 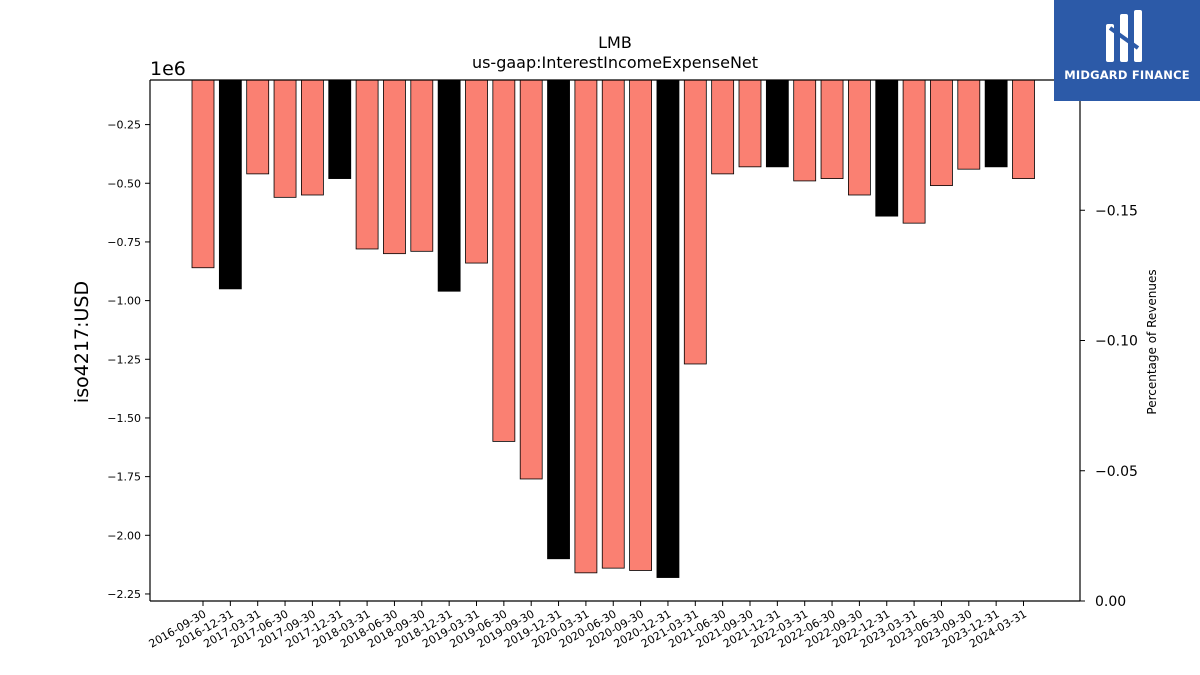 What do you see at coordinates (1116, 342) in the screenshot?
I see `y2-tick-label: −0.10` at bounding box center [1116, 342].